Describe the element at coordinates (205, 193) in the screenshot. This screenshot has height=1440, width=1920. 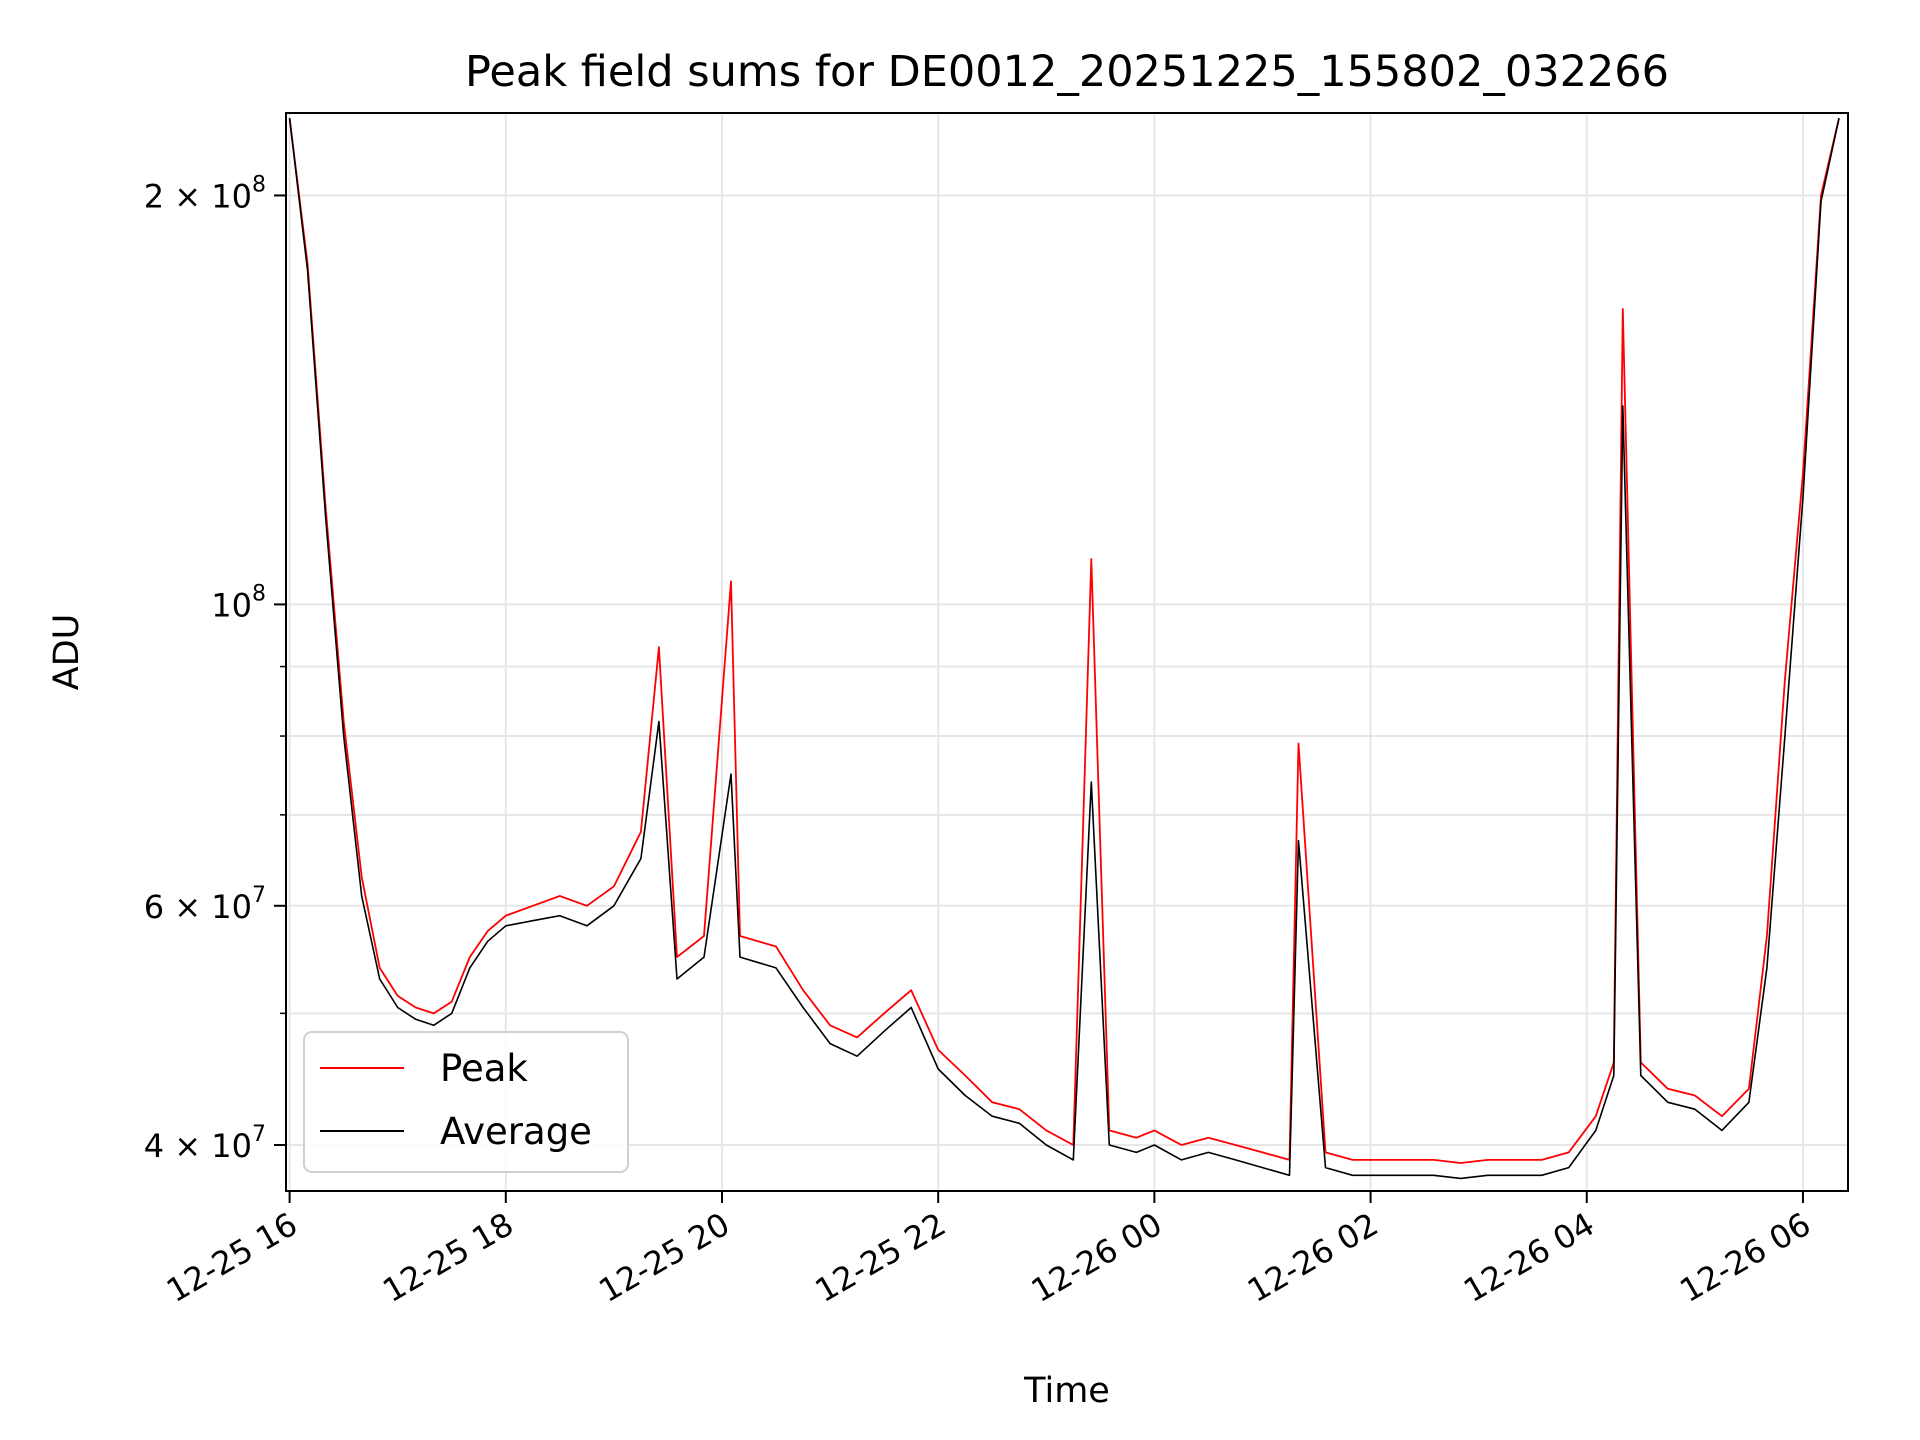
I see `y-tick-label: 2 × 108` at that location.